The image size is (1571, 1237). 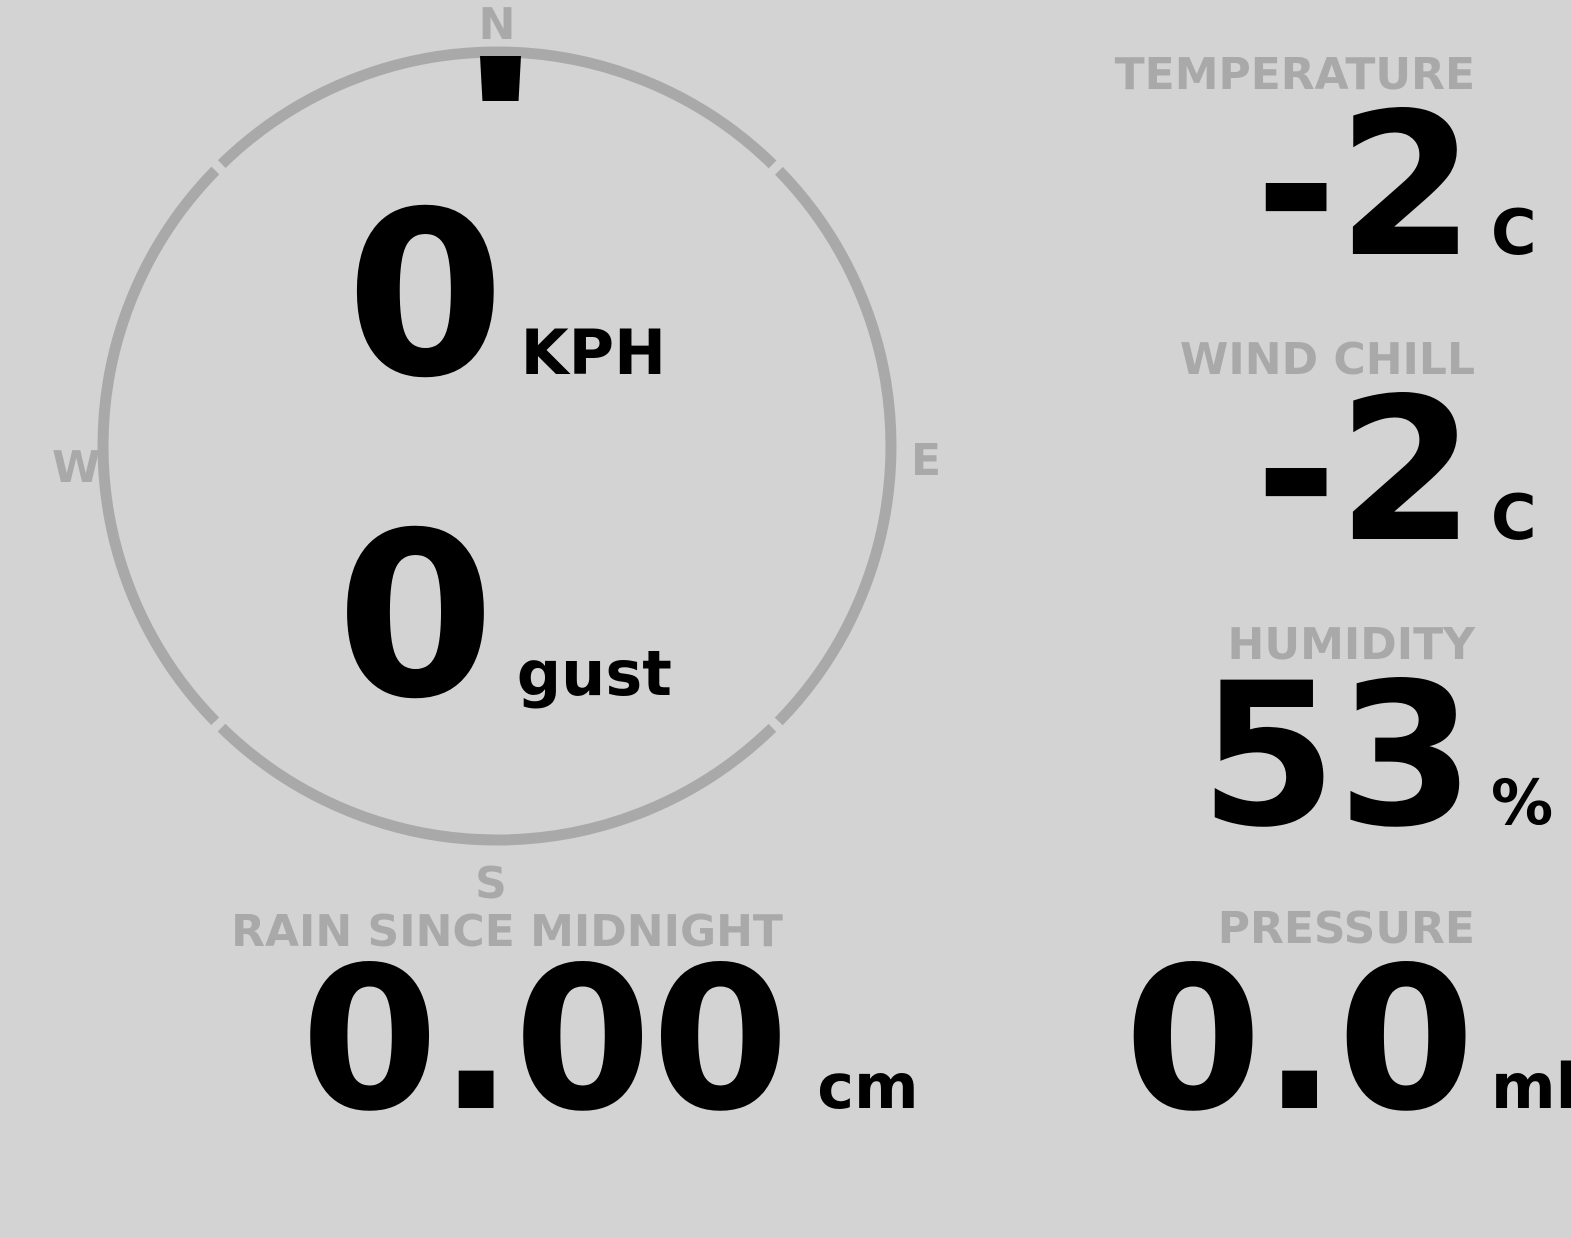 What do you see at coordinates (497, 25) in the screenshot?
I see `compass-label-north: N` at bounding box center [497, 25].